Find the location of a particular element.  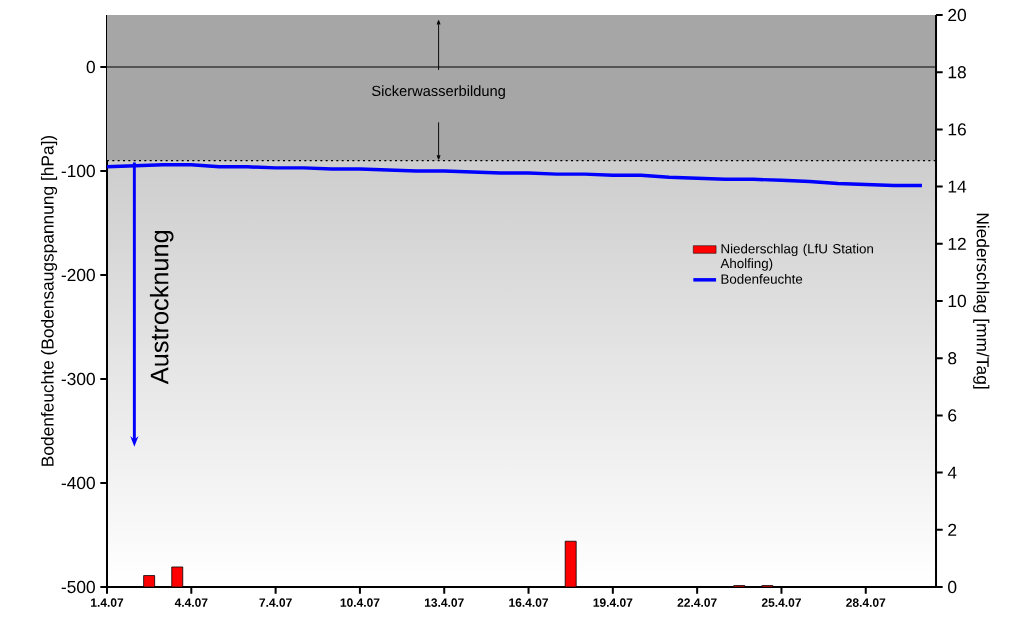

y2-tick-label: 16 is located at coordinates (957, 129).